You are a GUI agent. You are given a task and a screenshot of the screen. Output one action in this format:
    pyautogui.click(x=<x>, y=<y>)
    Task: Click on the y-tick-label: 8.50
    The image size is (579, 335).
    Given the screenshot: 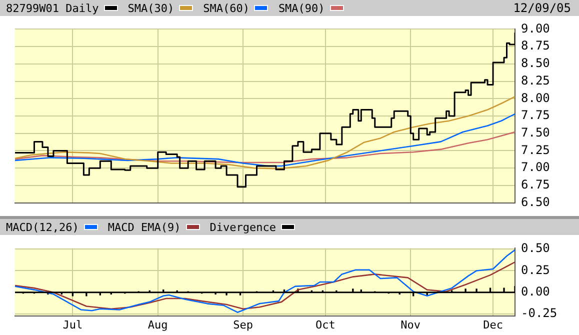 What is the action you would take?
    pyautogui.click(x=535, y=63)
    